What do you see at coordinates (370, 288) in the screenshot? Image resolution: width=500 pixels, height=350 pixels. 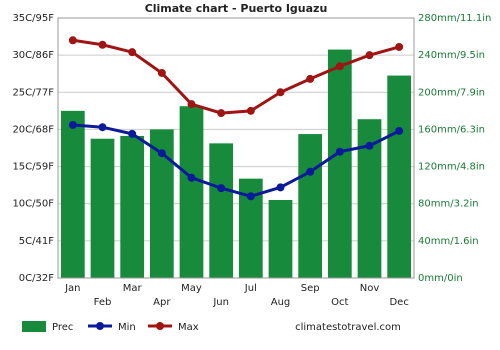 I see `x-tick-label: Nov` at bounding box center [370, 288].